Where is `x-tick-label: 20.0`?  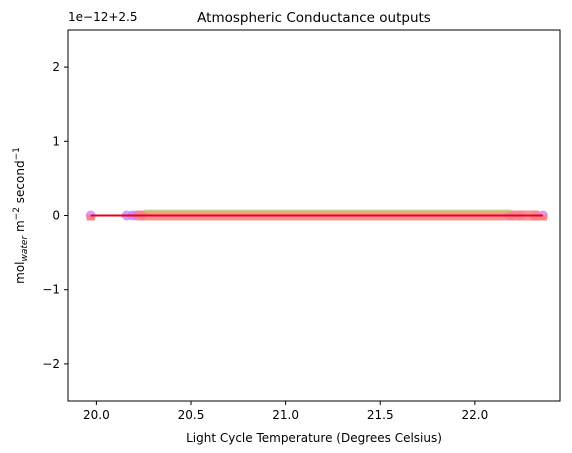 x-tick-label: 20.0 is located at coordinates (96, 415).